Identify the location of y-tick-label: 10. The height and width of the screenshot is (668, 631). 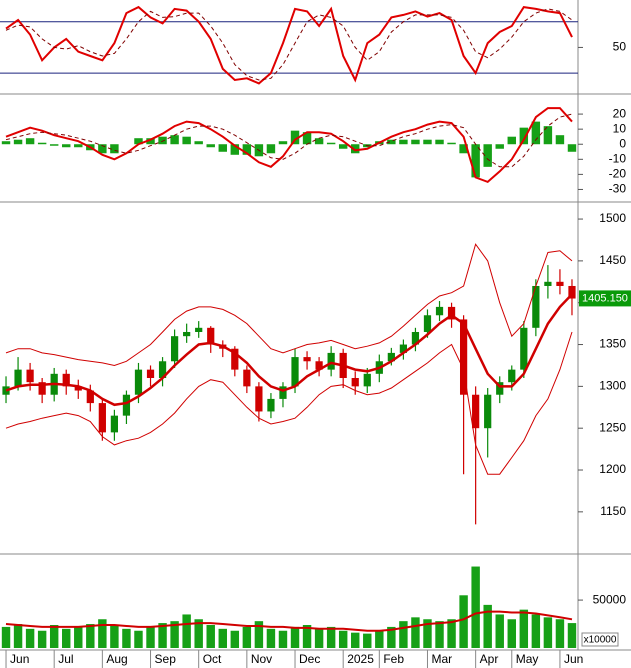
(620, 128).